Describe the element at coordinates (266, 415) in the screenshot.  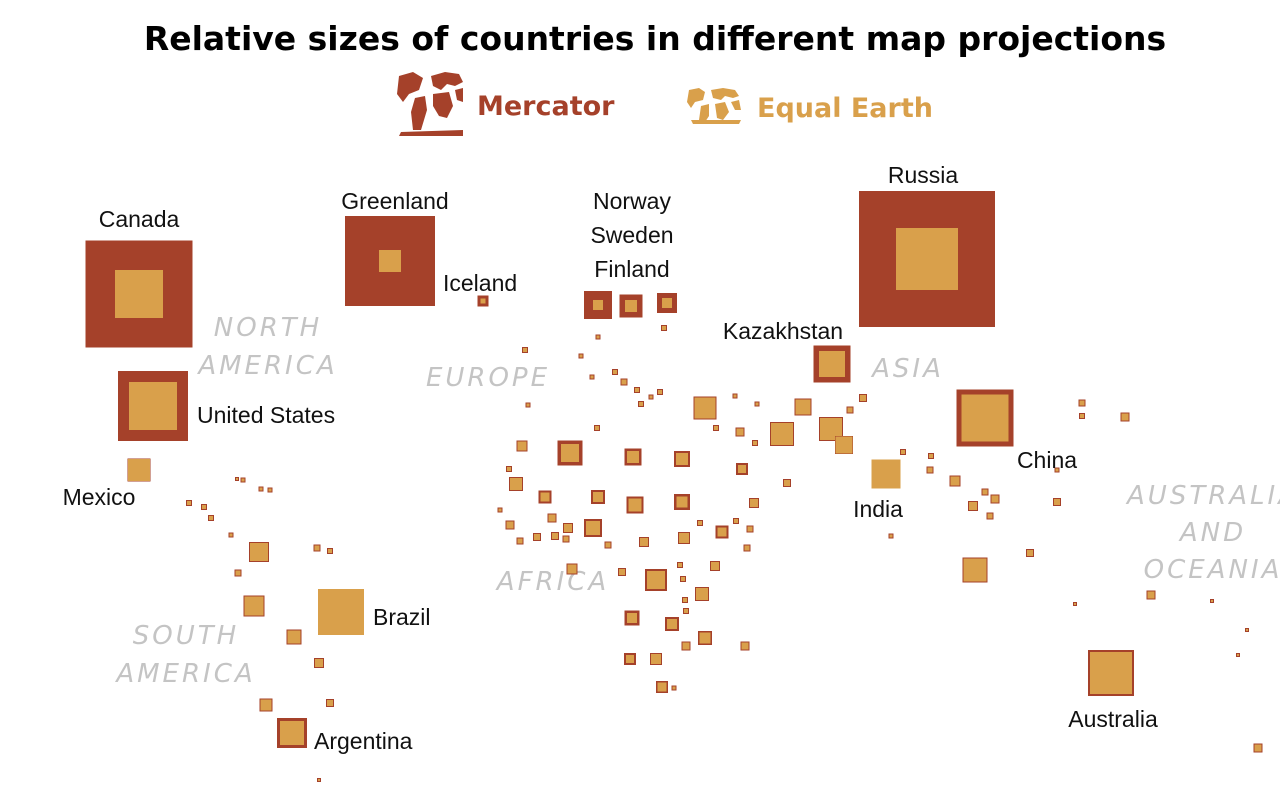
I see `country-label-united-states: United States` at that location.